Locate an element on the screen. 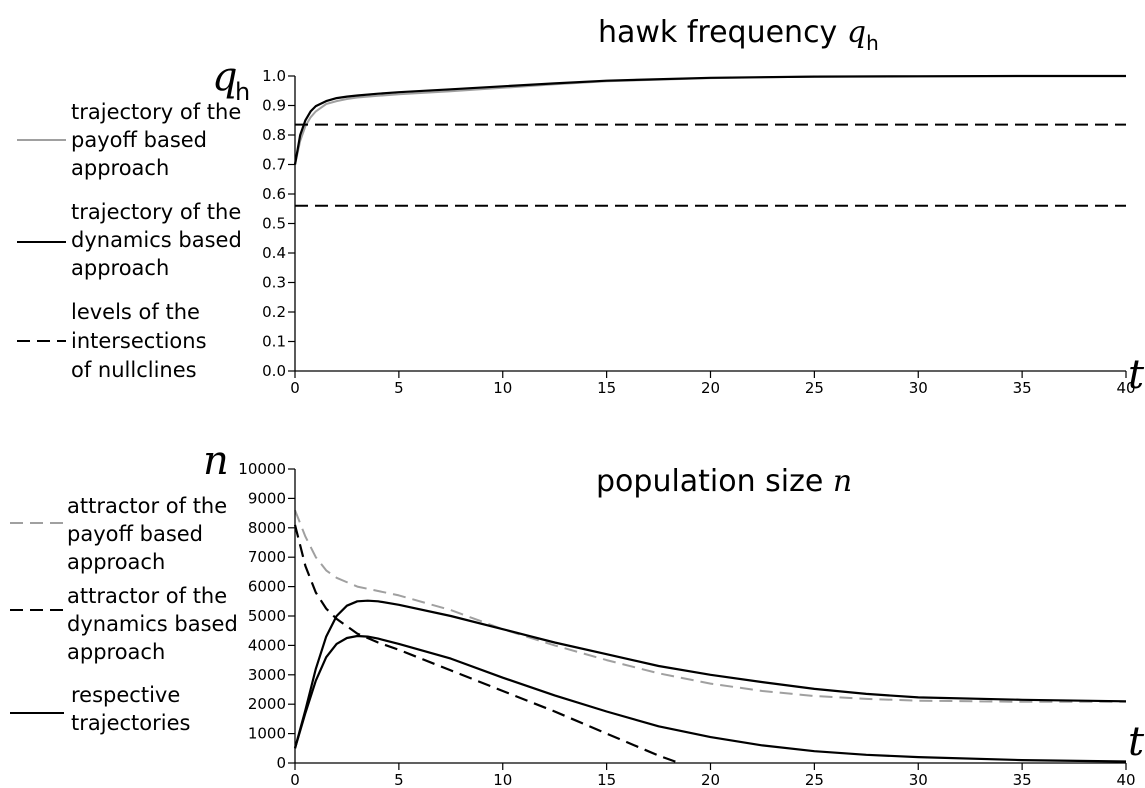 This screenshot has width=1145, height=788. y-tick-label: 1000 is located at coordinates (267, 734).